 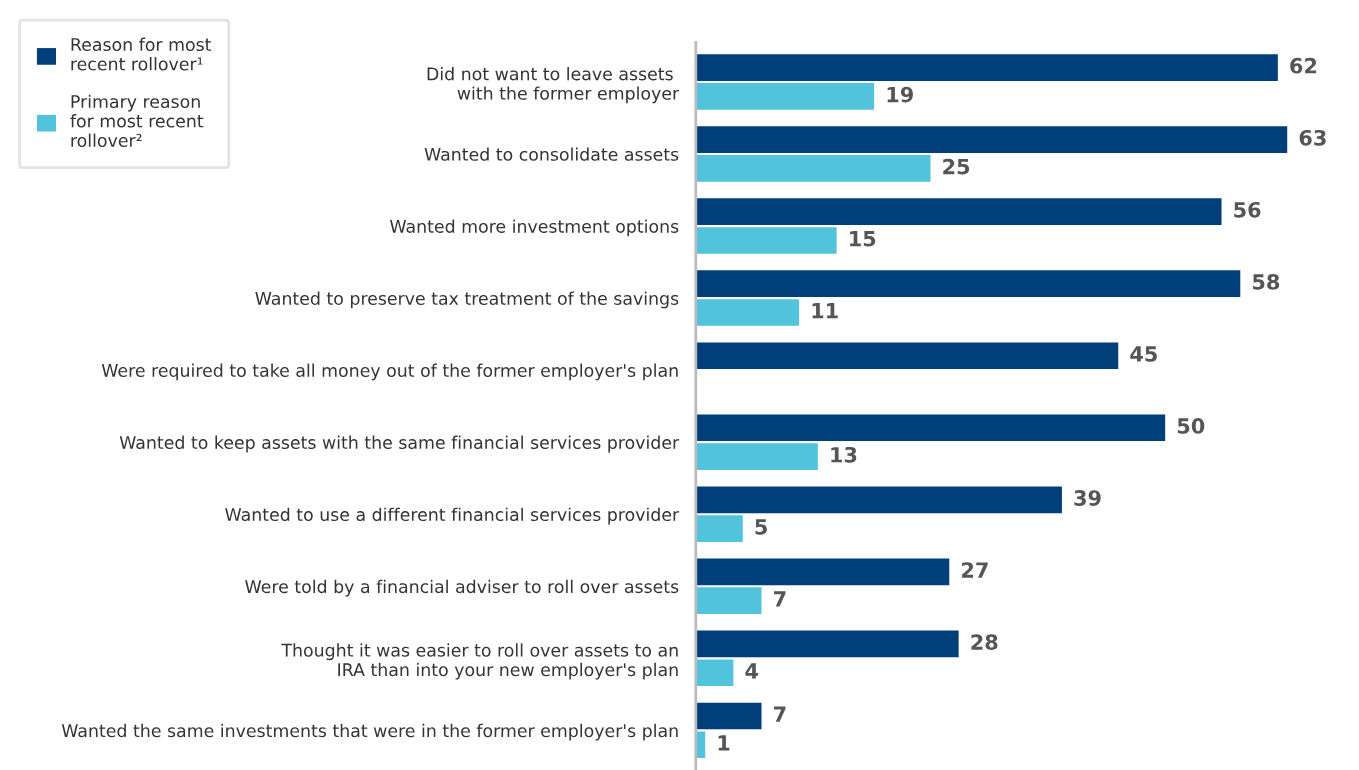 I want to click on y-tick-label: Wanted to consolidate assets, so click(x=551, y=154).